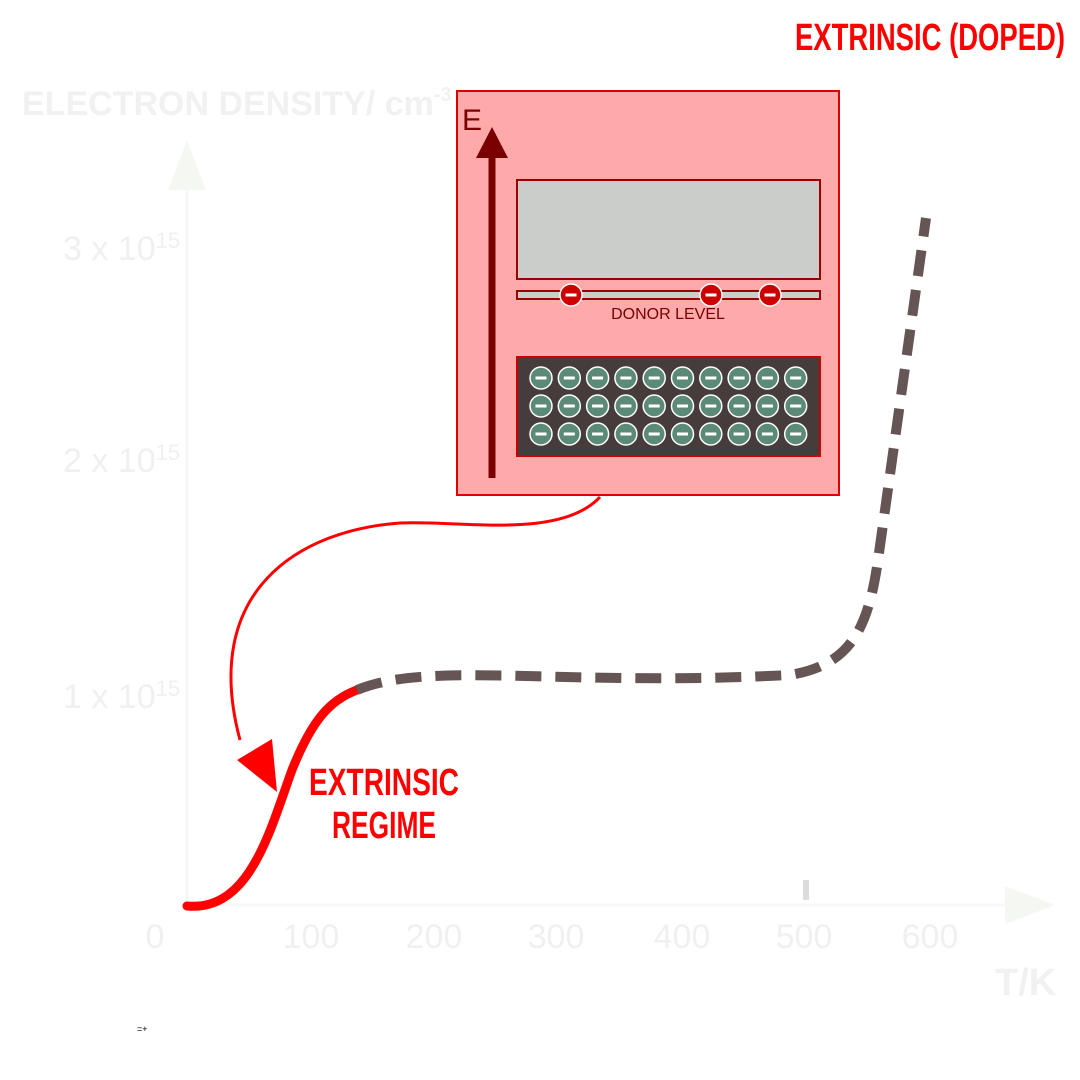  What do you see at coordinates (648, 293) in the screenshot?
I see `energy-band-inset: E DONOR LEVEL` at bounding box center [648, 293].